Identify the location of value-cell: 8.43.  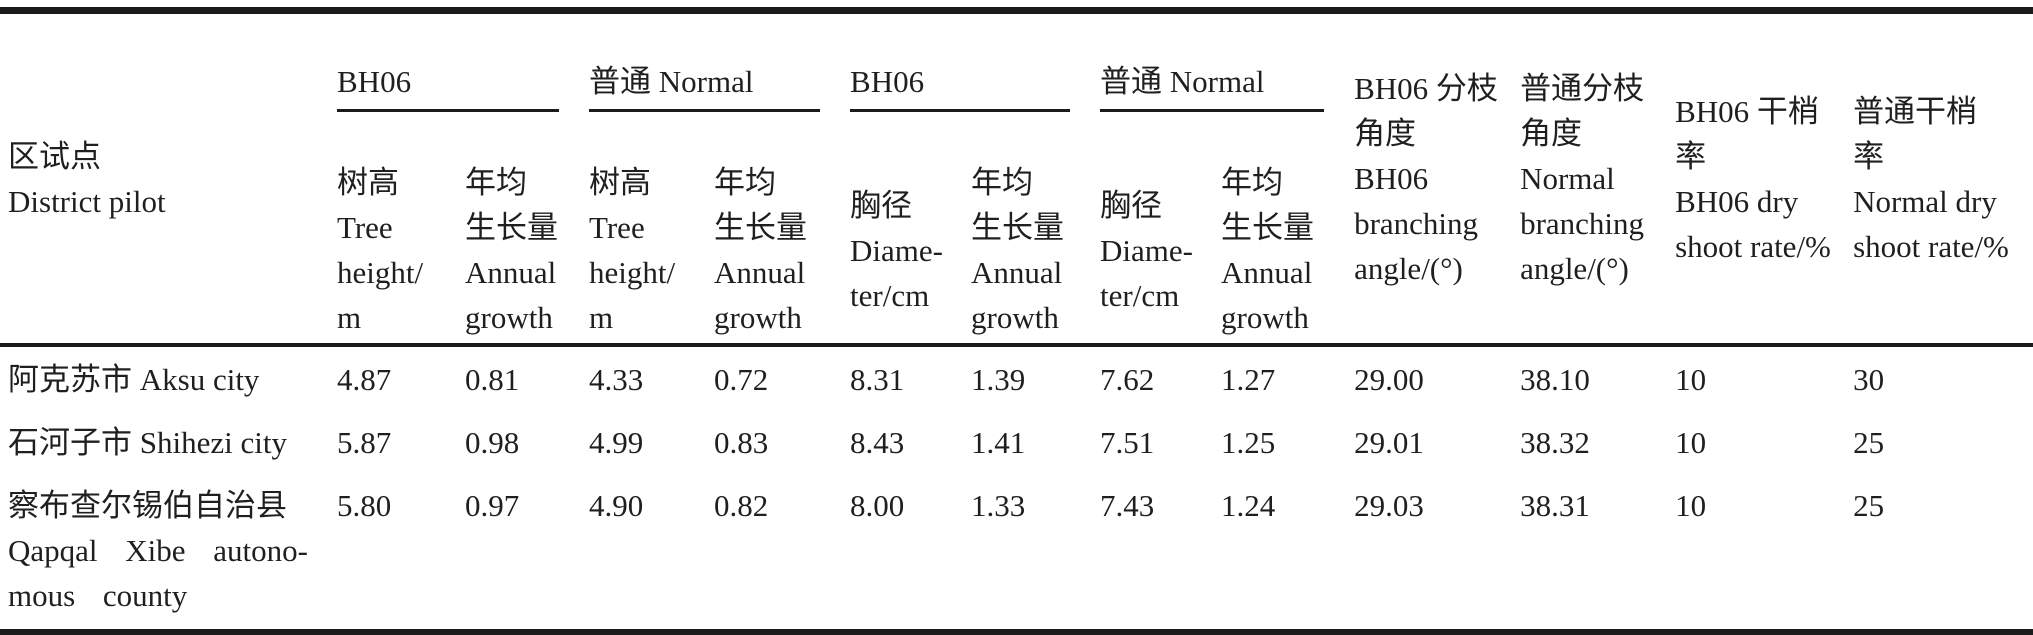
(877, 442).